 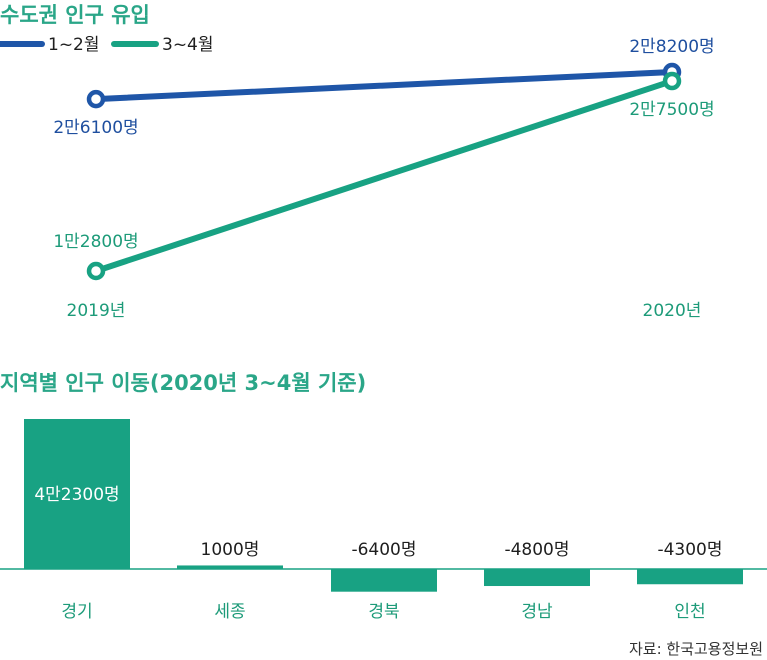 I want to click on category-label-4: 경남, so click(x=537, y=612).